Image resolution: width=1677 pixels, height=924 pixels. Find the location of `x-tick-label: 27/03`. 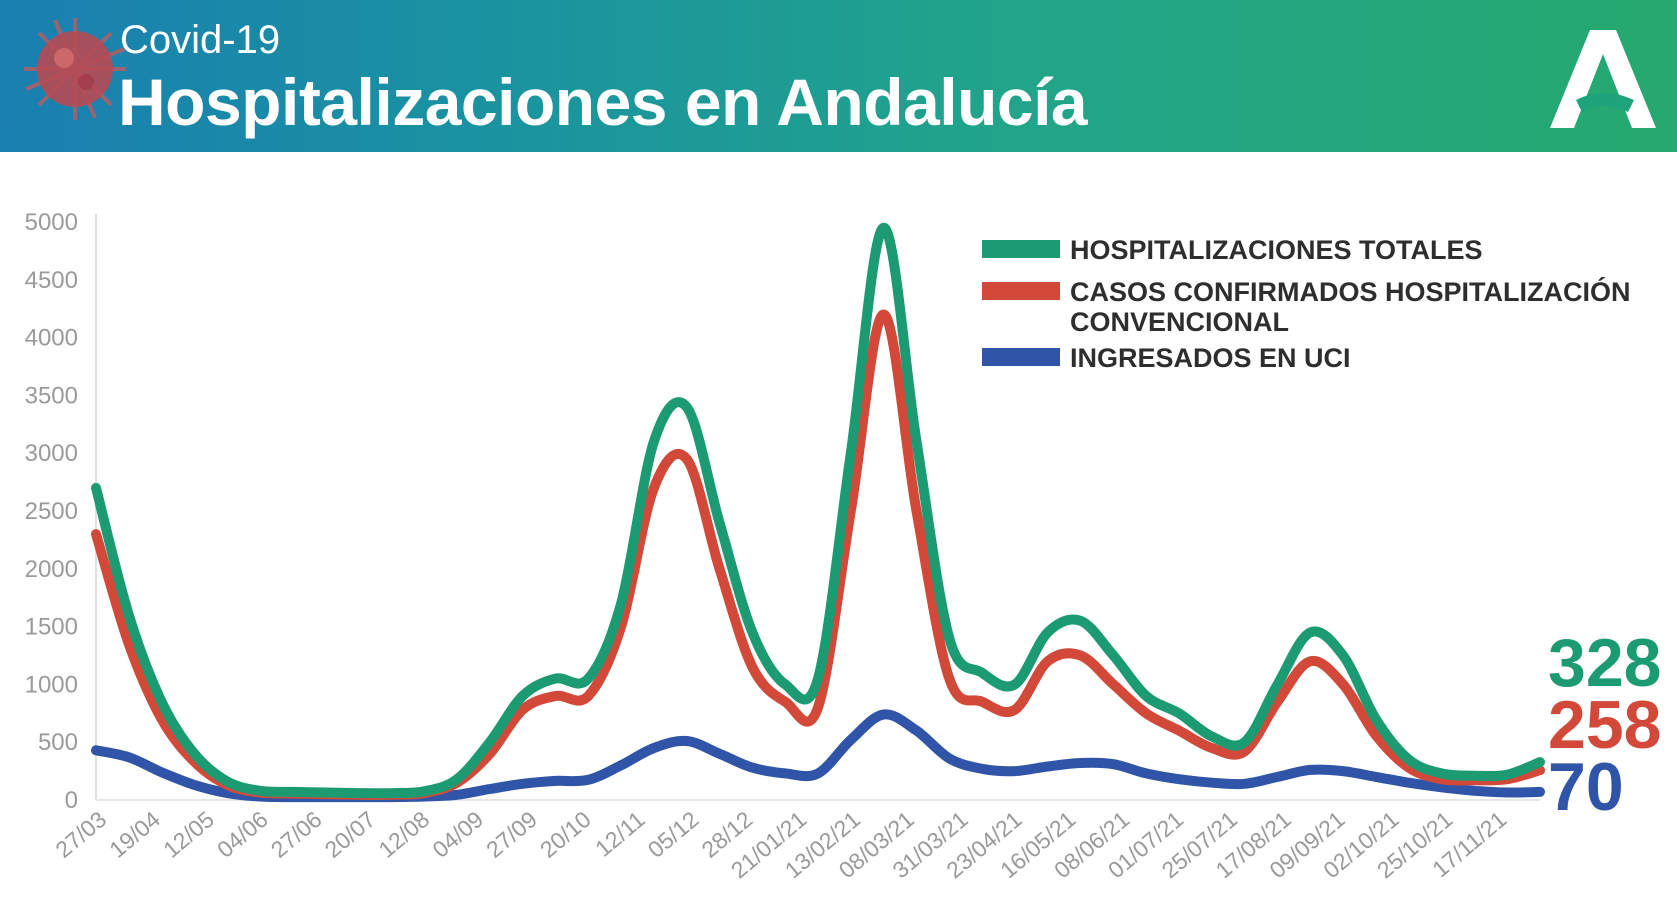

x-tick-label: 27/03 is located at coordinates (80, 834).